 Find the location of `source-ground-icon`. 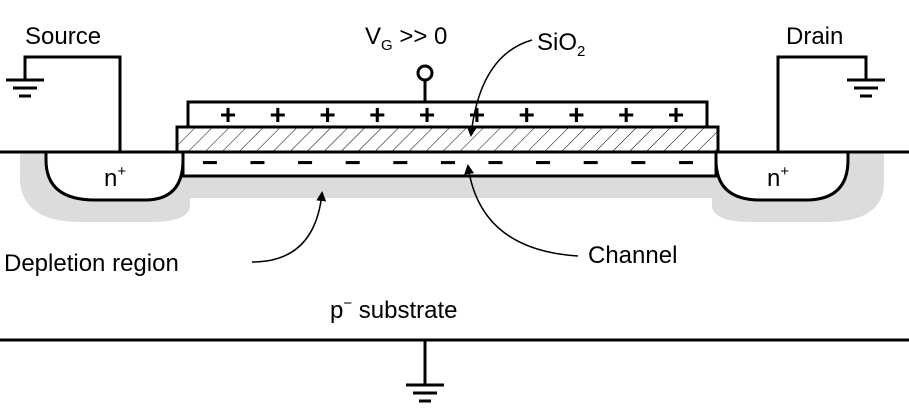

source-ground-icon is located at coordinates (25, 88).